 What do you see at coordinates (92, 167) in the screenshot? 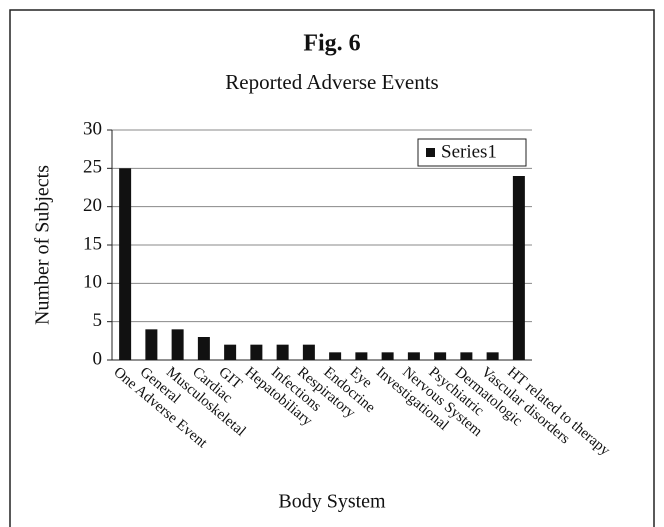
I see `y-tick-label: 25` at bounding box center [92, 167].